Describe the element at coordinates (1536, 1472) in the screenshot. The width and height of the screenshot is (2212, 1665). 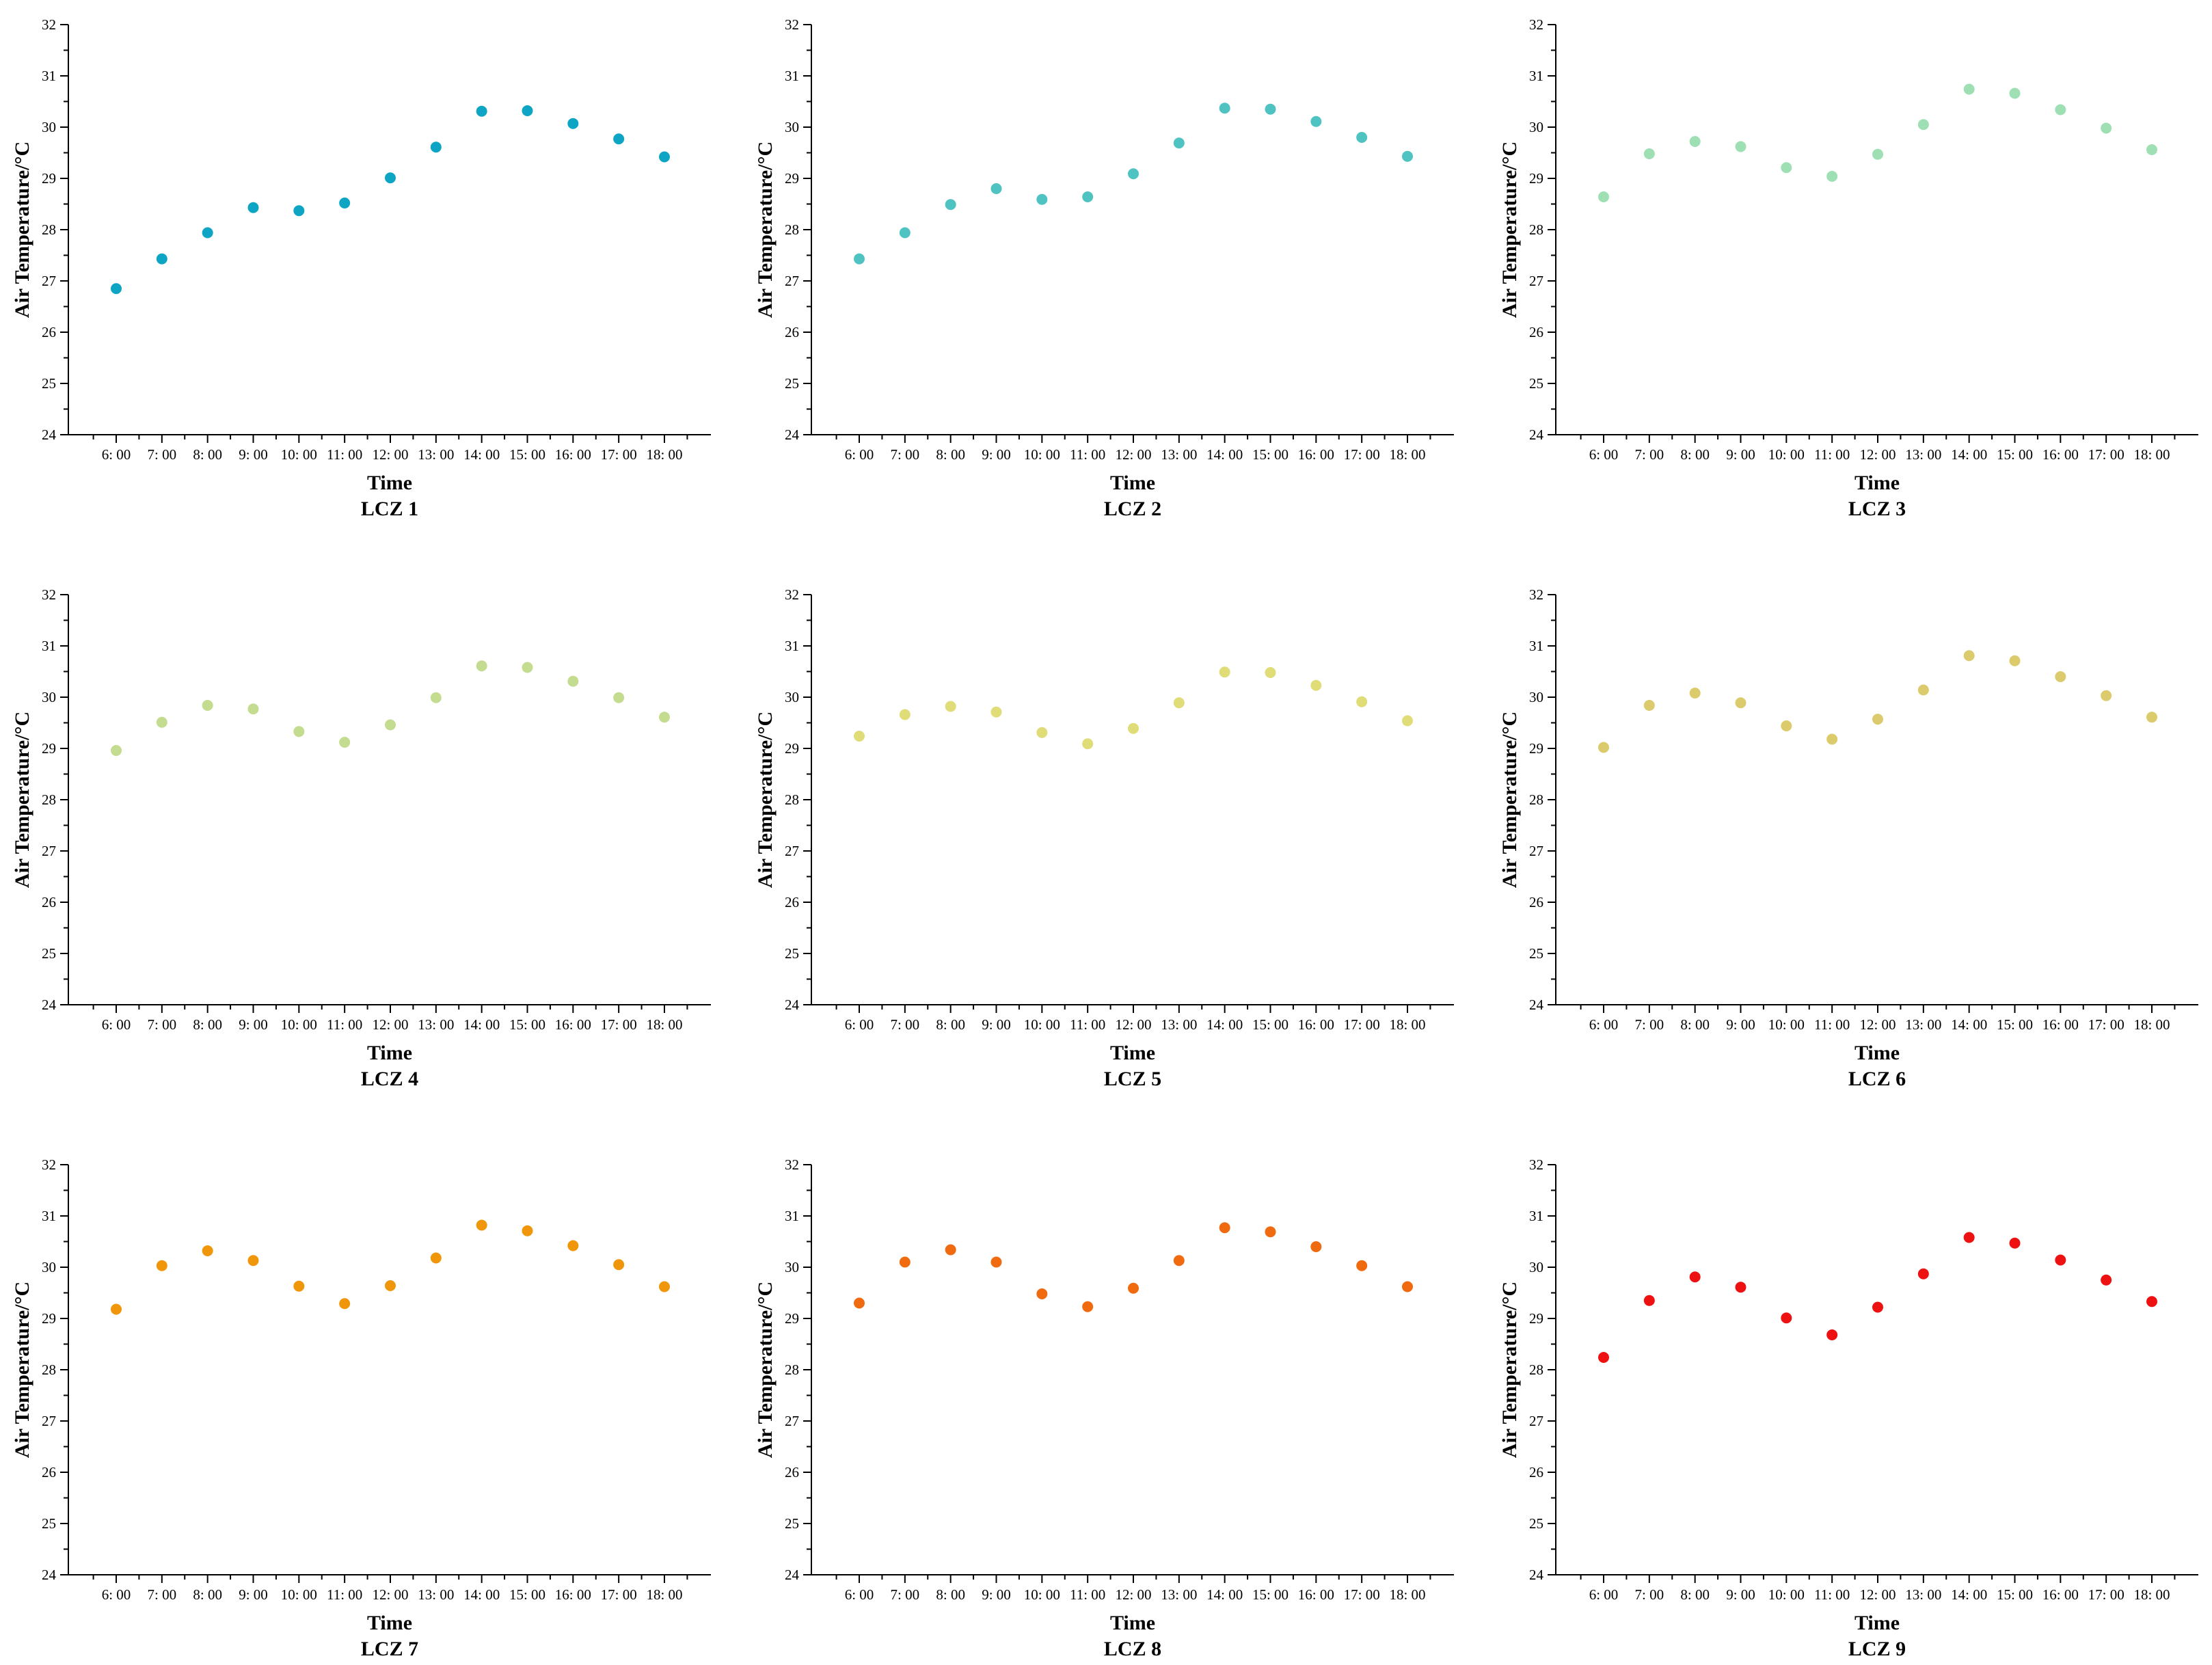
I see `y-tick-label: 26` at that location.